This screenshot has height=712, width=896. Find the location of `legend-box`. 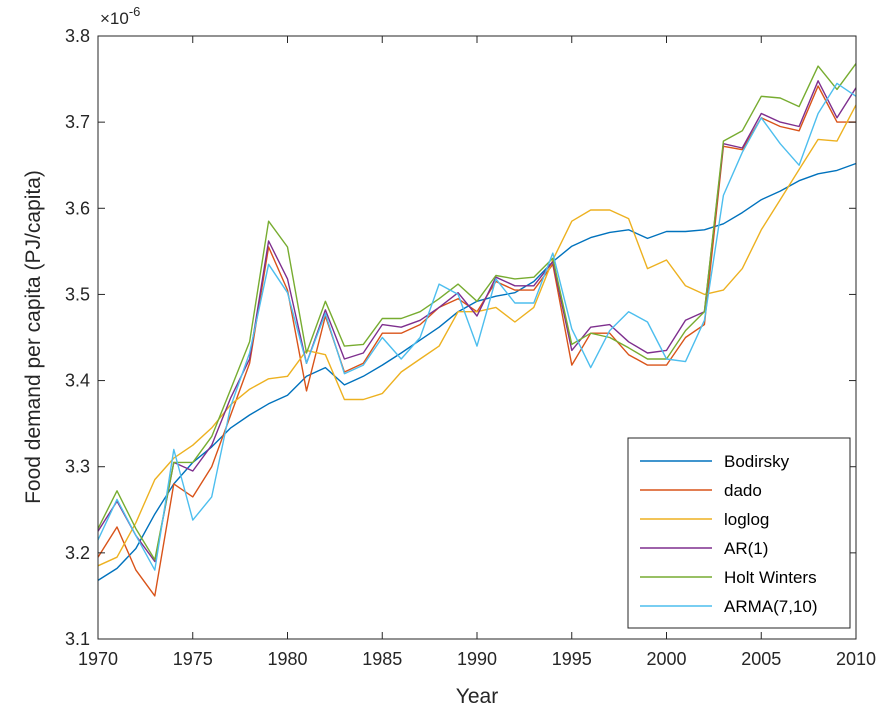

legend-box is located at coordinates (739, 533).